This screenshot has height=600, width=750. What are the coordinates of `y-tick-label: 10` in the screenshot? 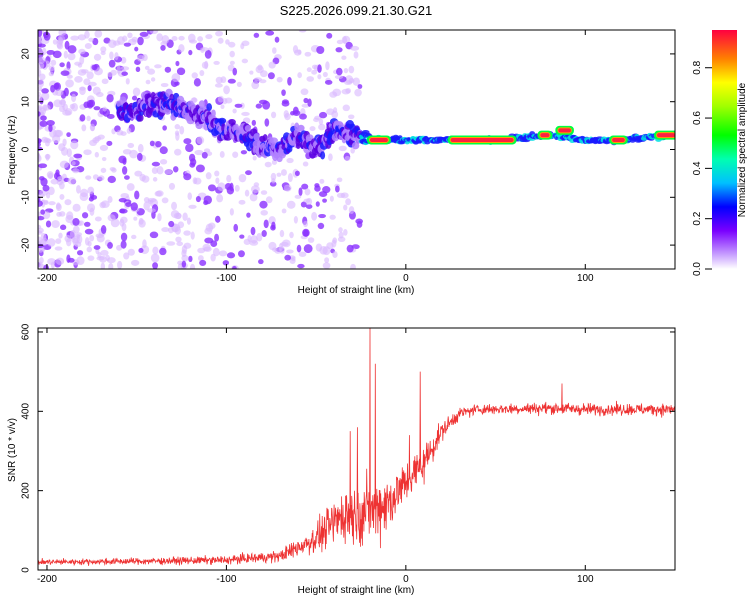 It's located at (26, 102).